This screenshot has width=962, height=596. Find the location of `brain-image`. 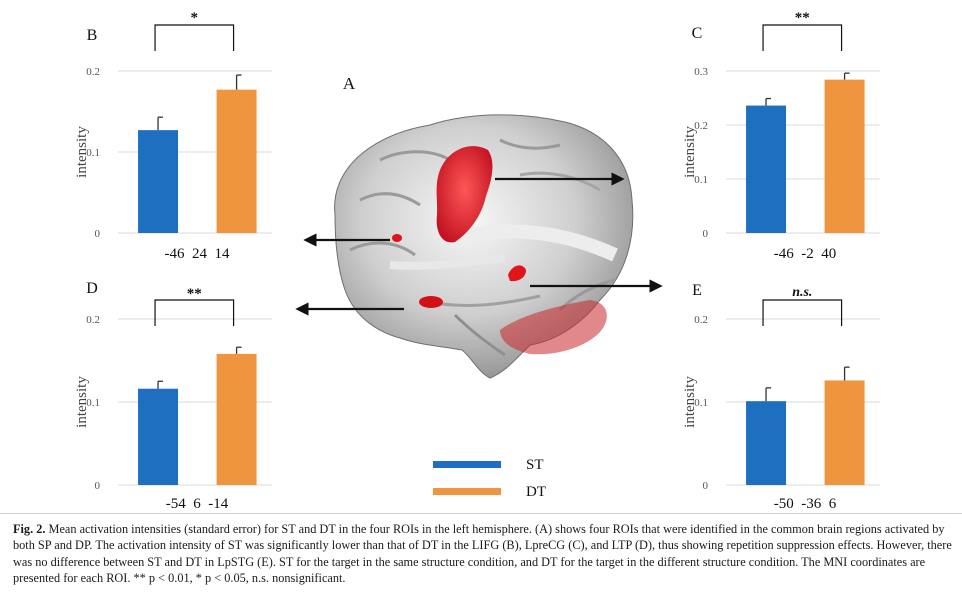

brain-image is located at coordinates (484, 246).